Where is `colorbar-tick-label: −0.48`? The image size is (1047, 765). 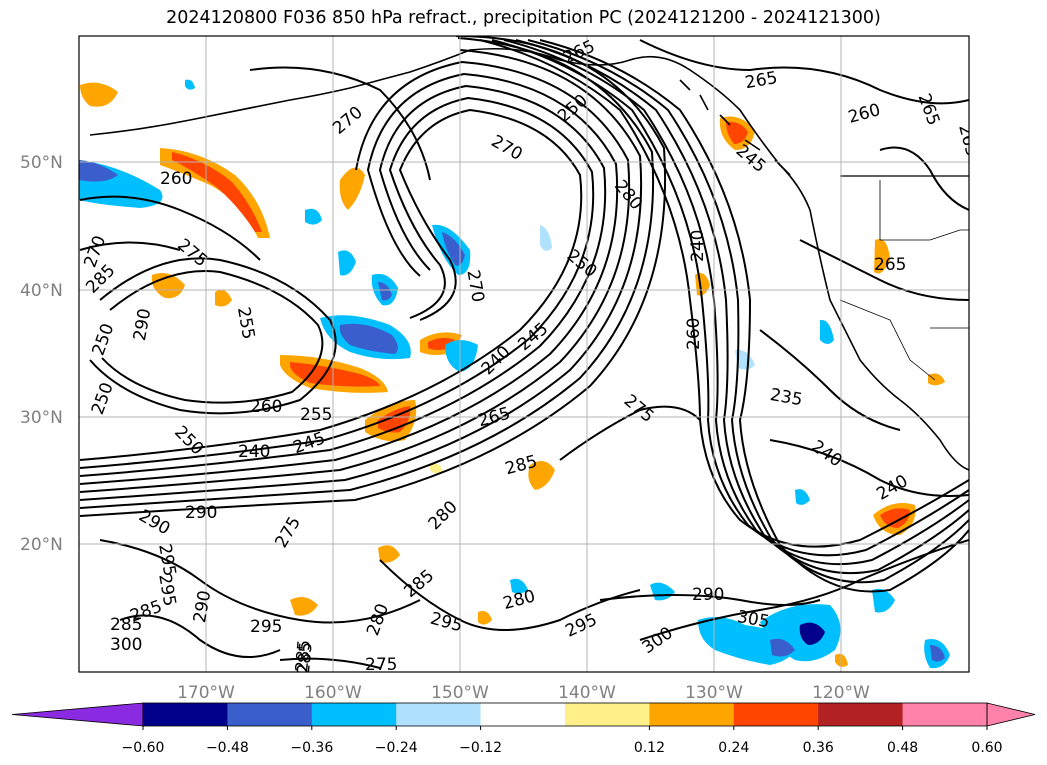
colorbar-tick-label: −0.48 is located at coordinates (227, 748).